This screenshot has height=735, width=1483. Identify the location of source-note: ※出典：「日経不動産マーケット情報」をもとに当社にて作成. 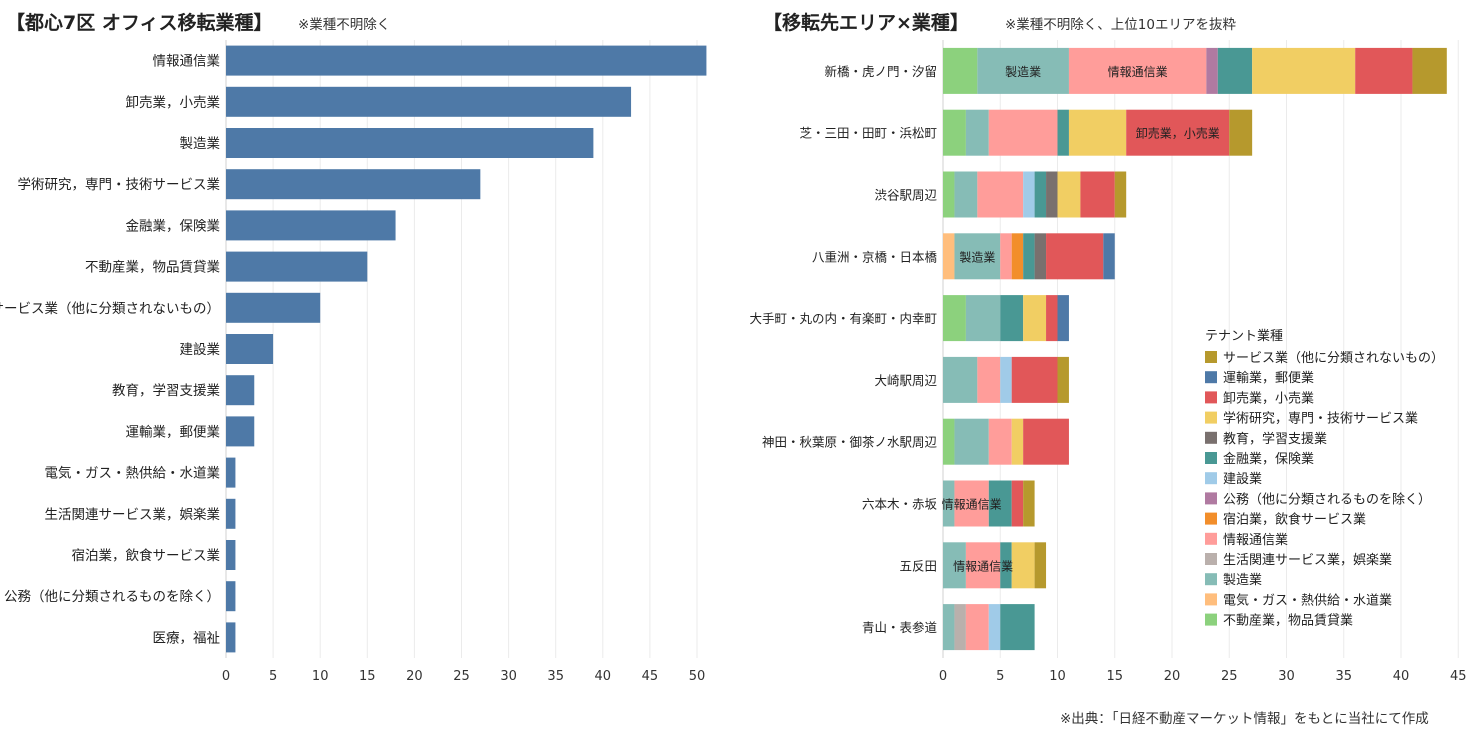
(1244, 719).